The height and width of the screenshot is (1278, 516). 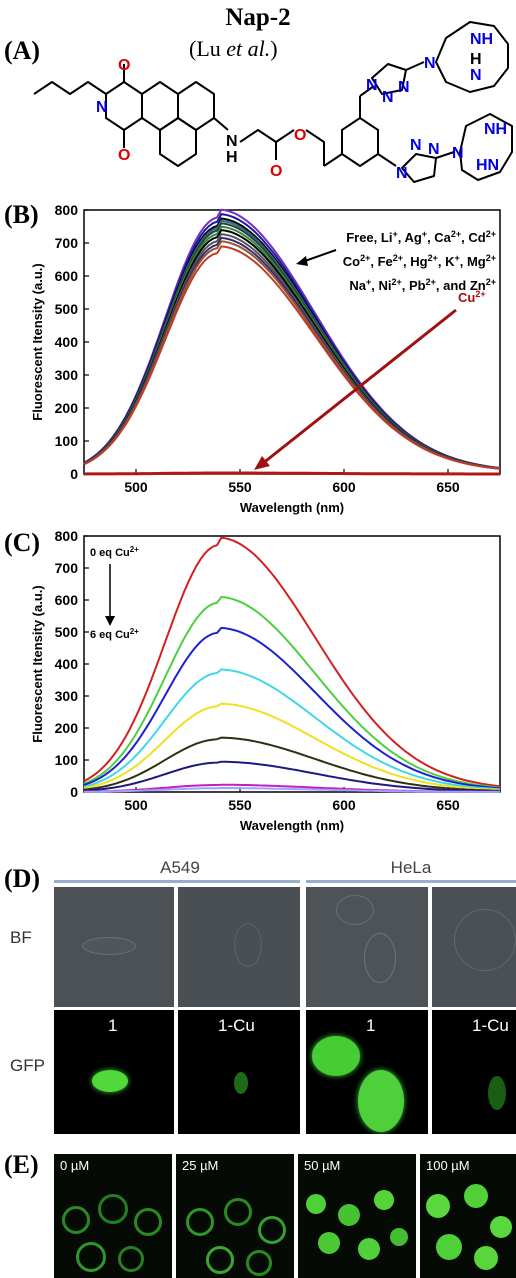 What do you see at coordinates (240, 487) in the screenshot?
I see `x-tick-label: 550` at bounding box center [240, 487].